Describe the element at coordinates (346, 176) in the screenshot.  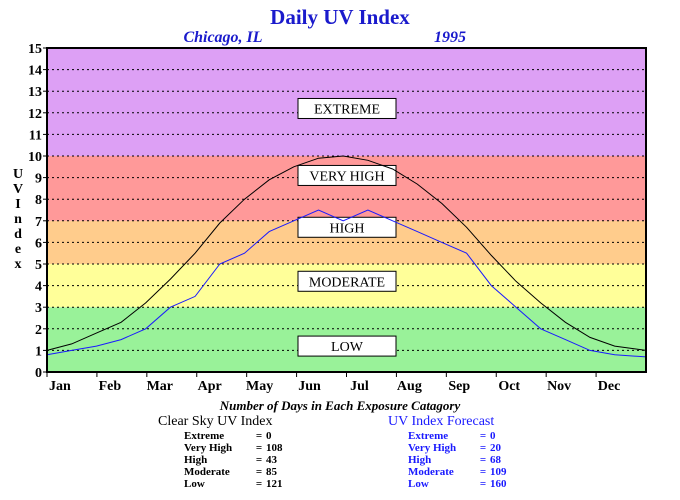
I see `band-label: VERY HIGH` at that location.